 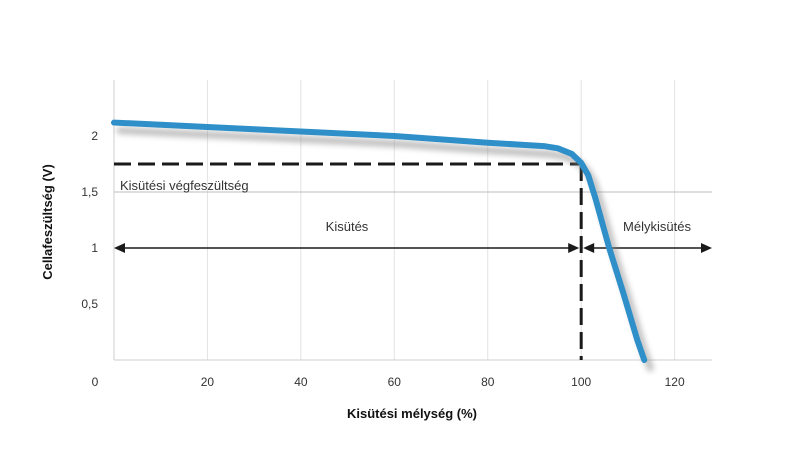 I want to click on deep-discharge-region-label: Mélykisütés, so click(x=657, y=226).